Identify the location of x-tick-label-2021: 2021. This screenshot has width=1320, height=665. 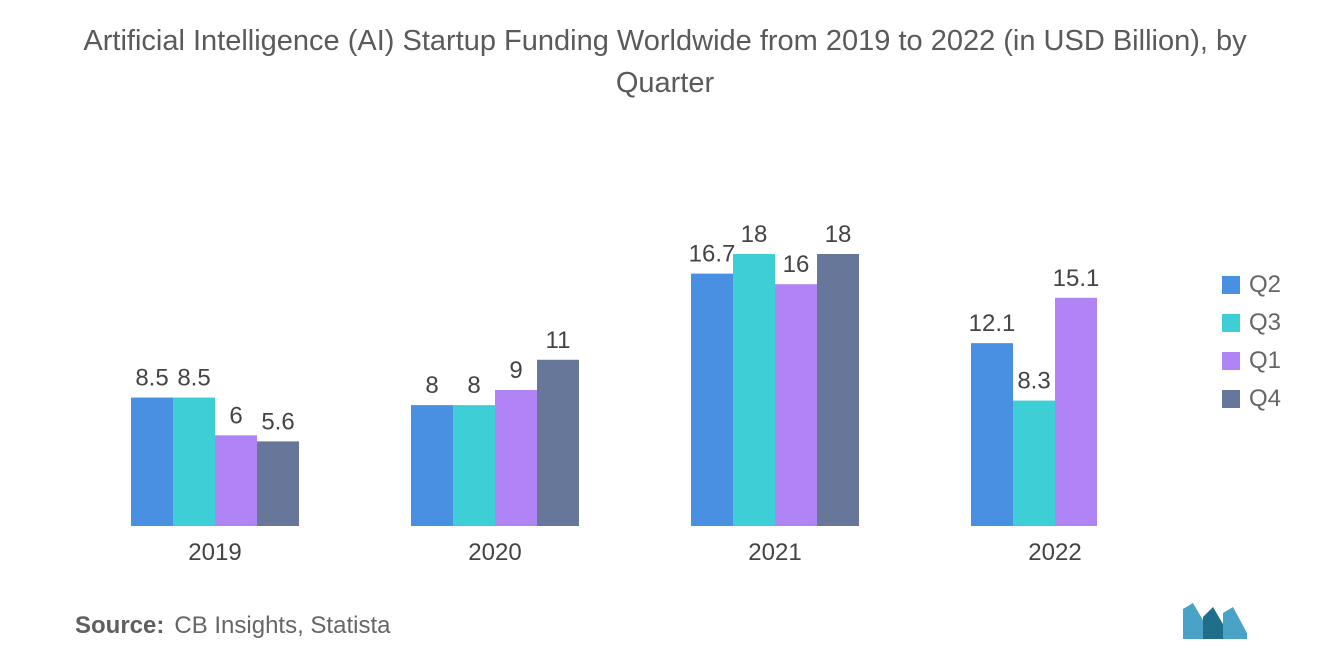
(774, 552).